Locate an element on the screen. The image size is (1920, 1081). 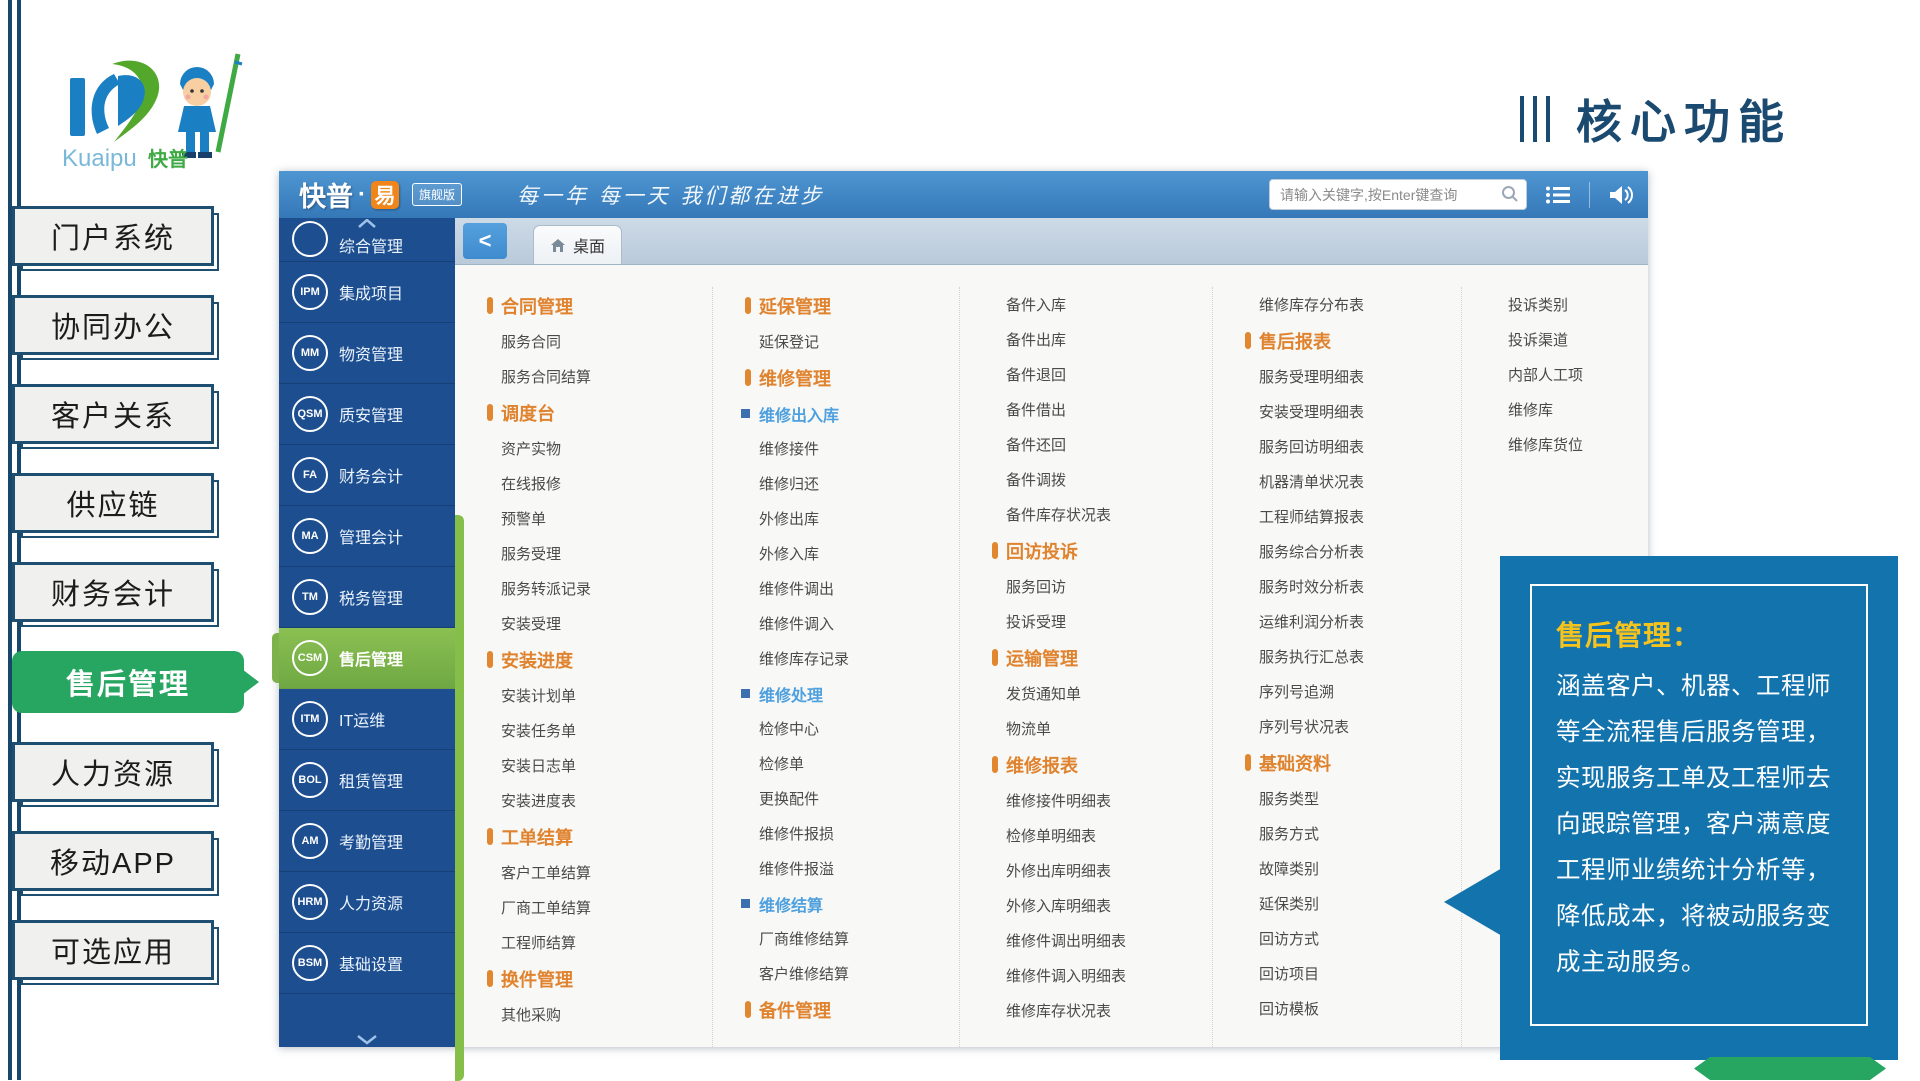
search-icon is located at coordinates (1510, 194).